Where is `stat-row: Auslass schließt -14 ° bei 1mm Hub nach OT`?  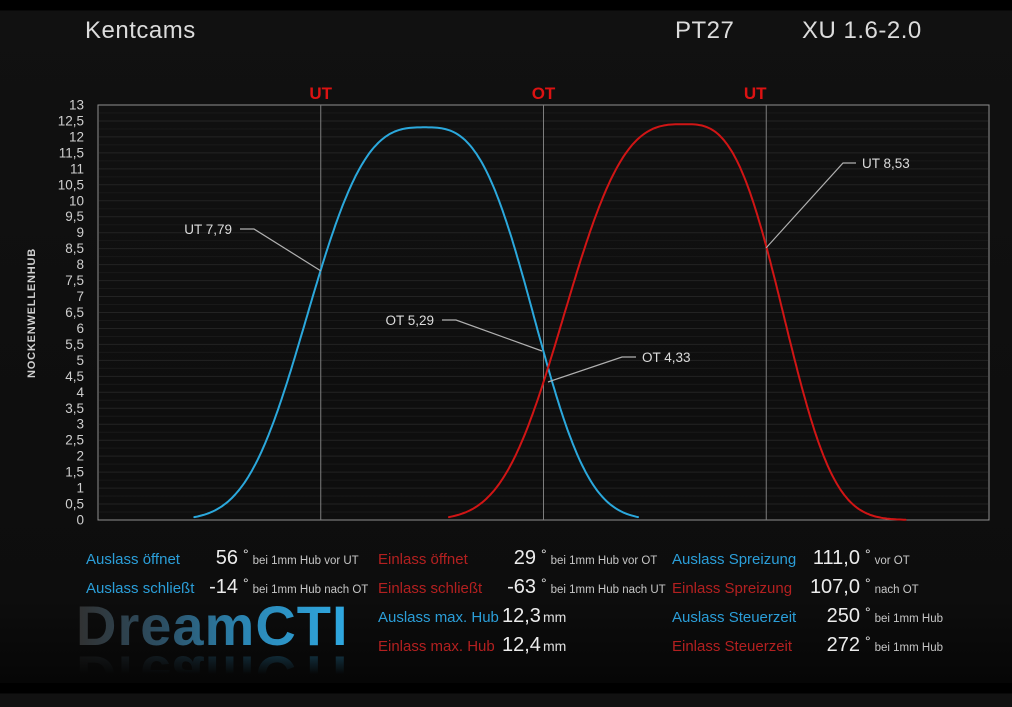
stat-row: Auslass schließt -14 ° bei 1mm Hub nach OT is located at coordinates (227, 587).